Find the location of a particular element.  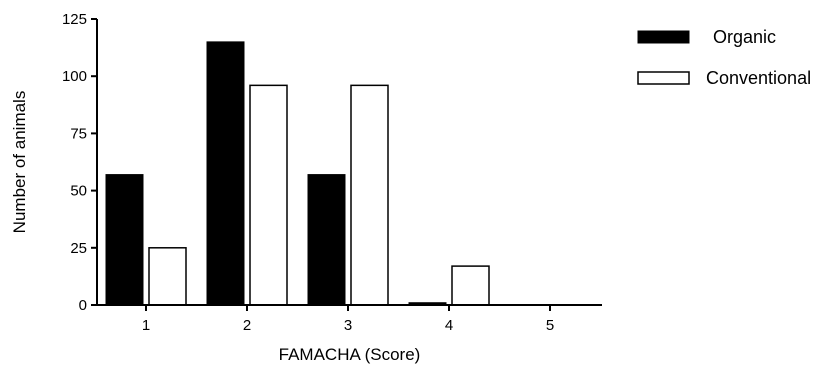

y-tick-label: 125 is located at coordinates (74, 19).